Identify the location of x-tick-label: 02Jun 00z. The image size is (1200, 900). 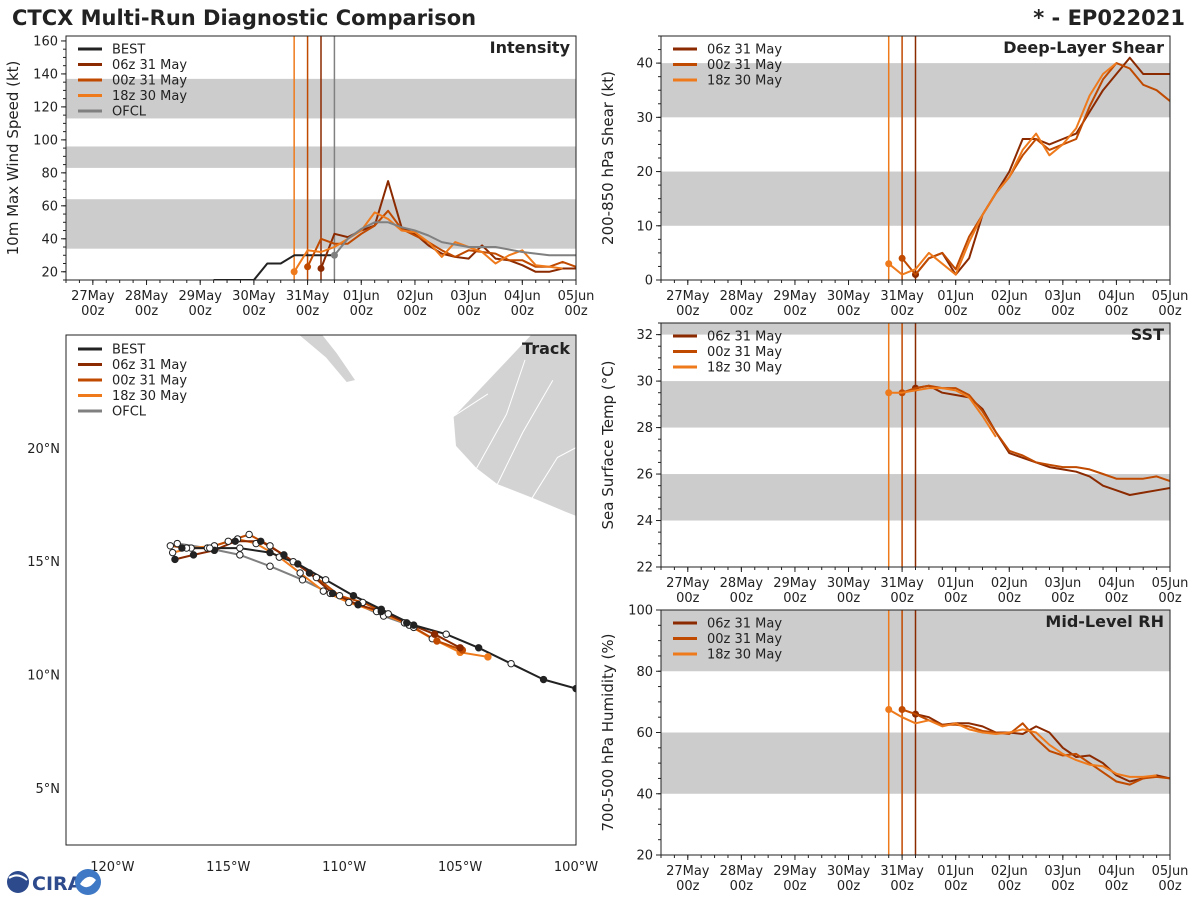
(415, 304).